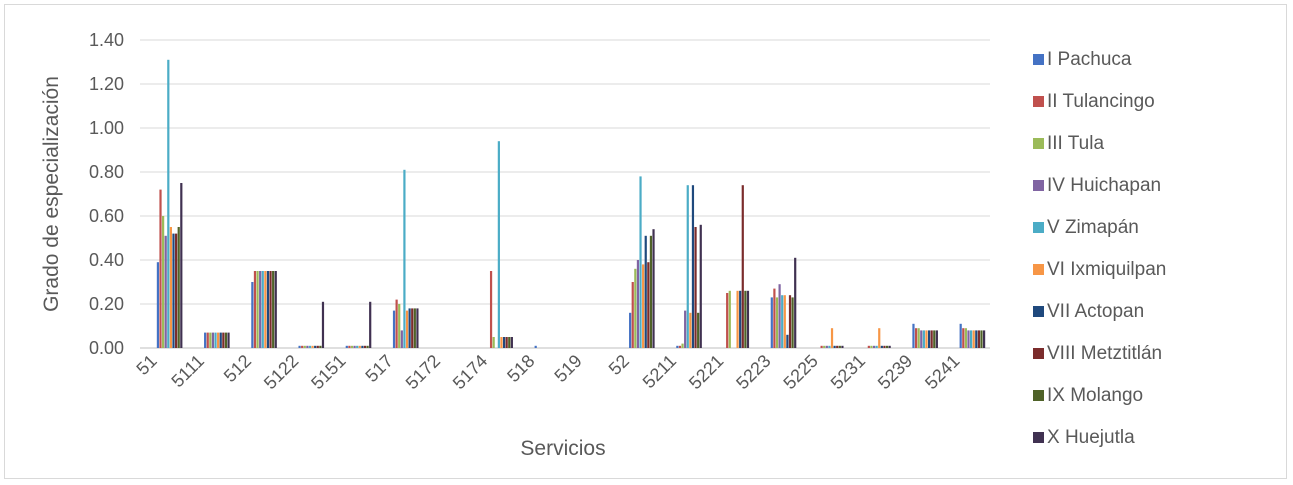 This screenshot has height=485, width=1293. Describe the element at coordinates (470, 372) in the screenshot. I see `x-tick-label: 5174` at that location.